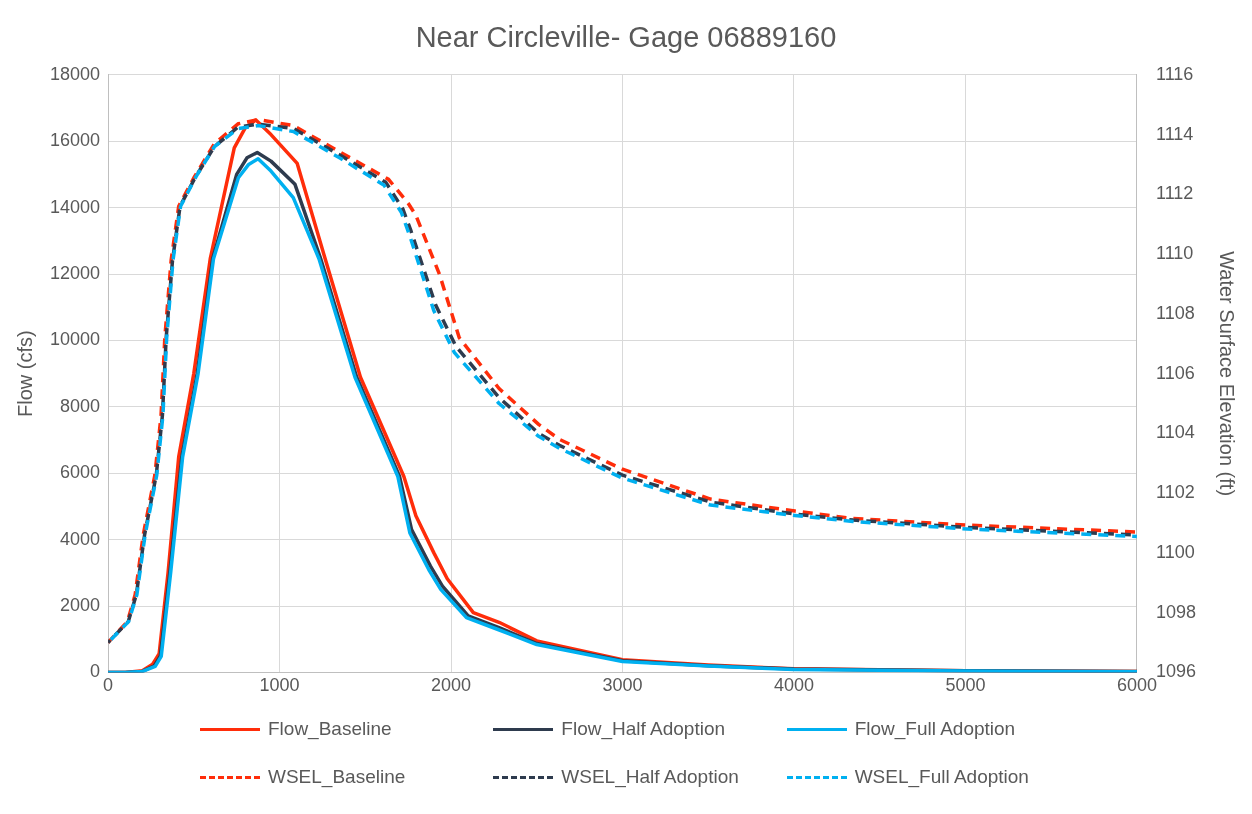 The width and height of the screenshot is (1252, 814). What do you see at coordinates (1175, 611) in the screenshot?
I see `y2-tick-label: 1098` at bounding box center [1175, 611].